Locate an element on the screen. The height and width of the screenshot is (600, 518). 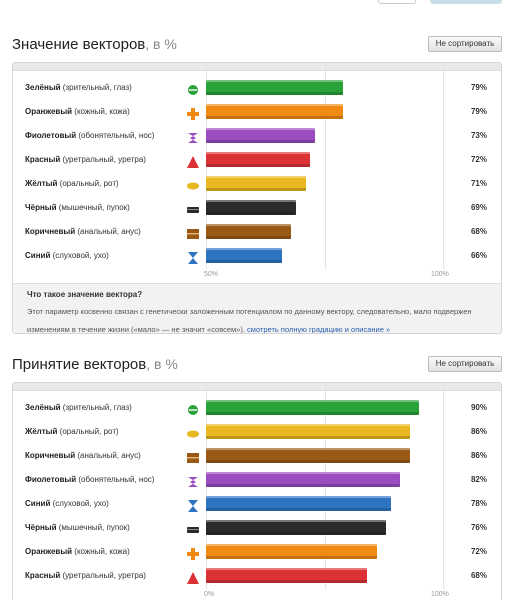
vector-description: (уретральный, уретра) is located at coordinates (103, 159).